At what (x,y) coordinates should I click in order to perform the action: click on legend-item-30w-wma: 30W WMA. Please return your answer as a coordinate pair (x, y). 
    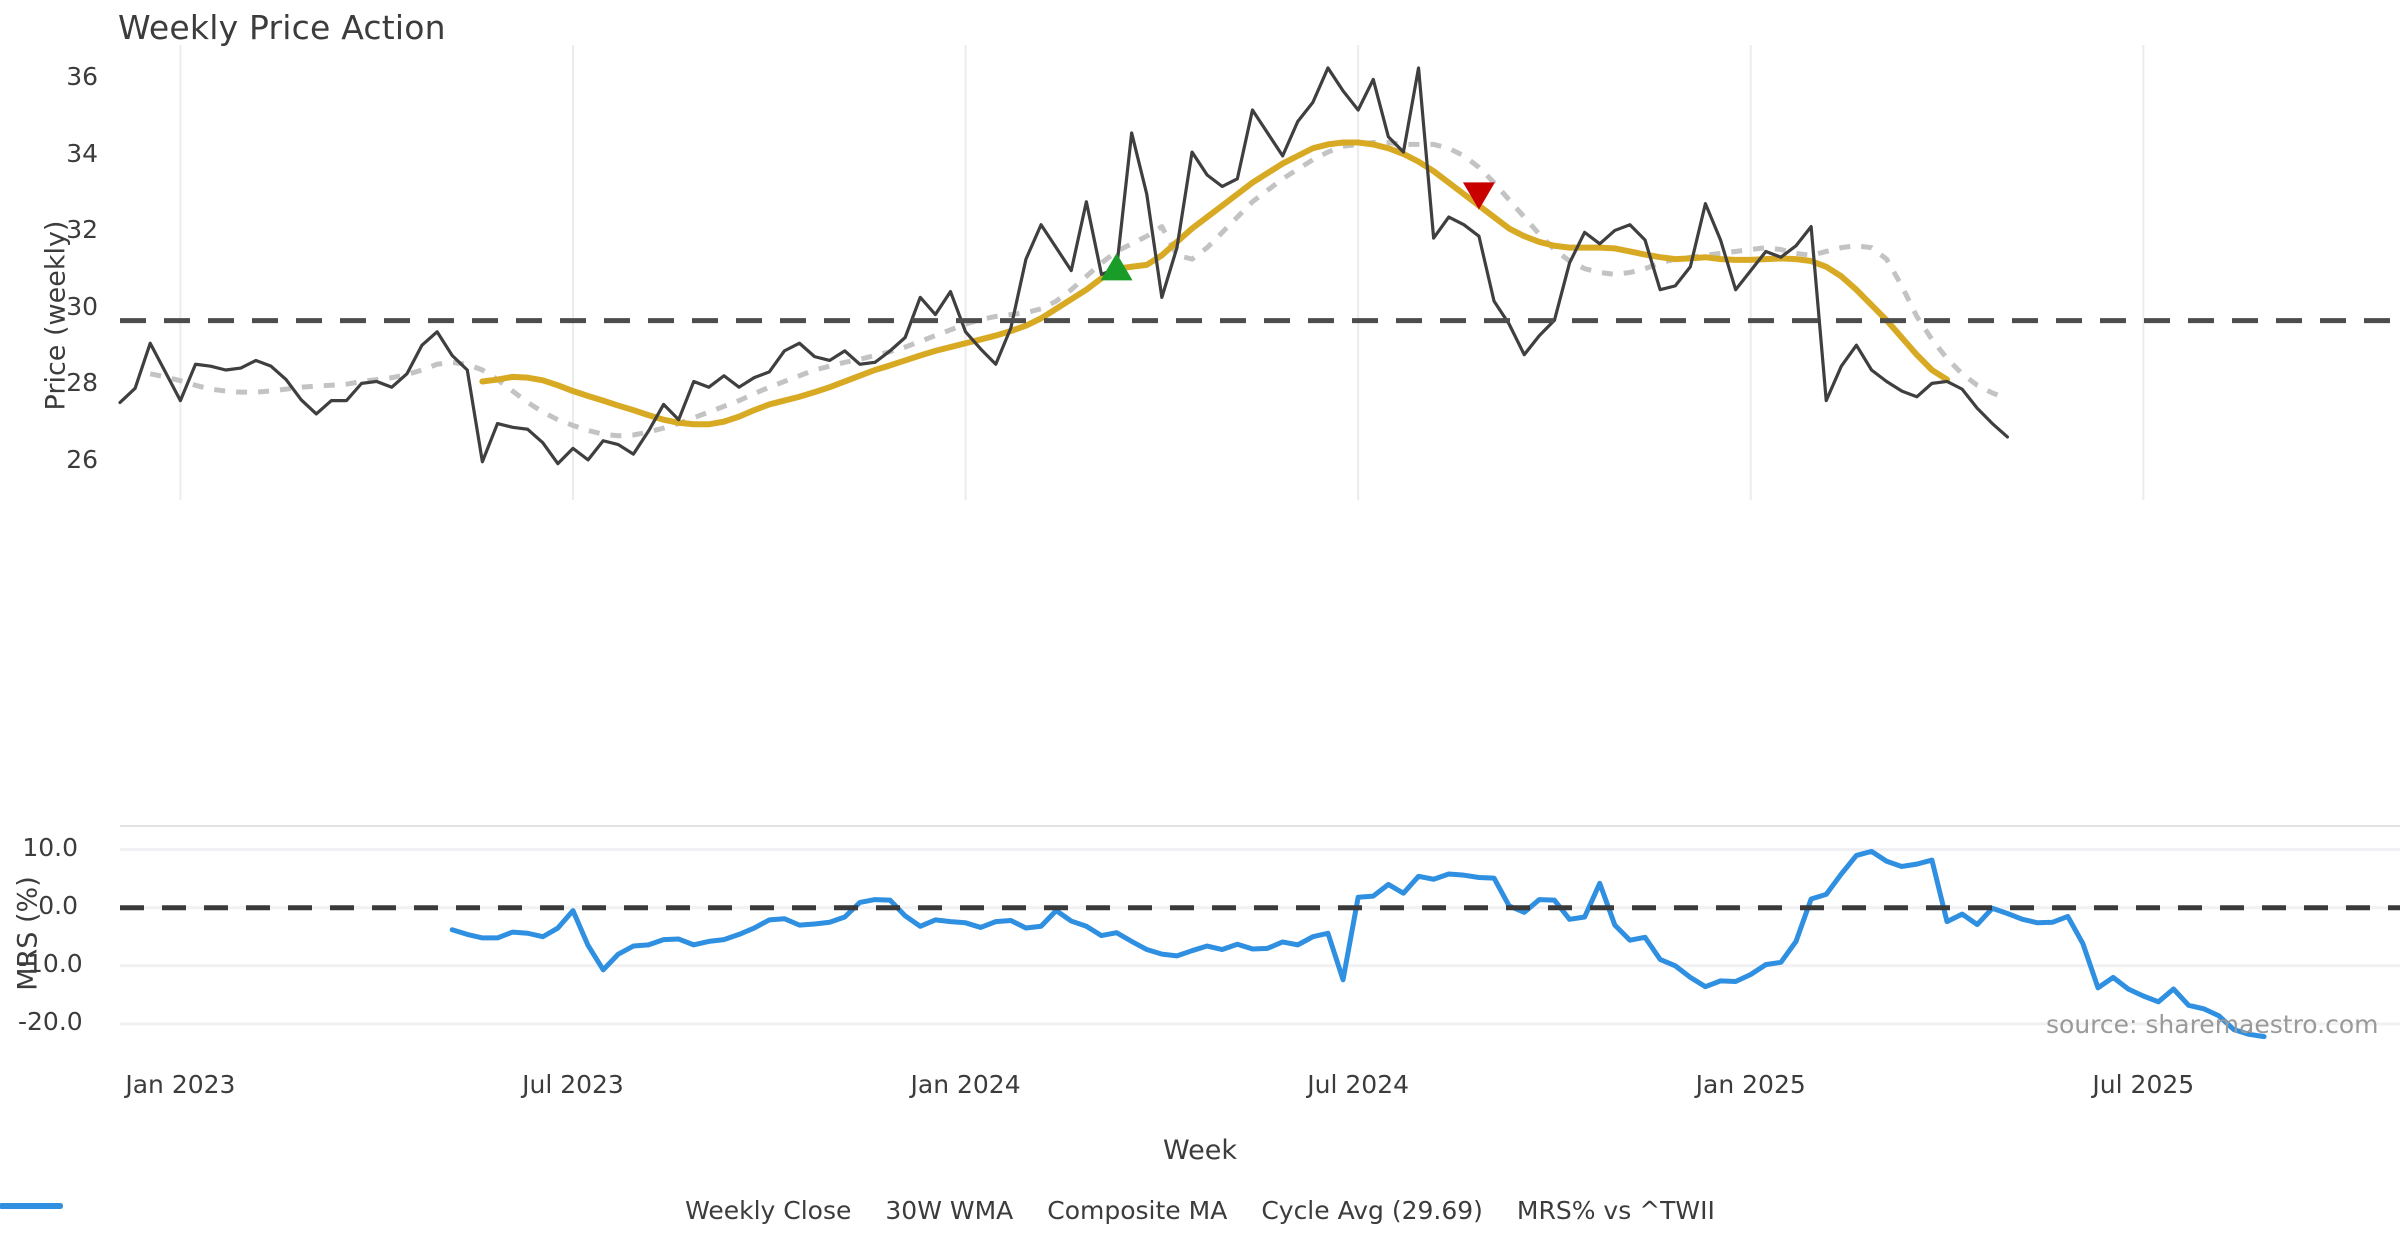
    Looking at the image, I should click on (507, 1210).